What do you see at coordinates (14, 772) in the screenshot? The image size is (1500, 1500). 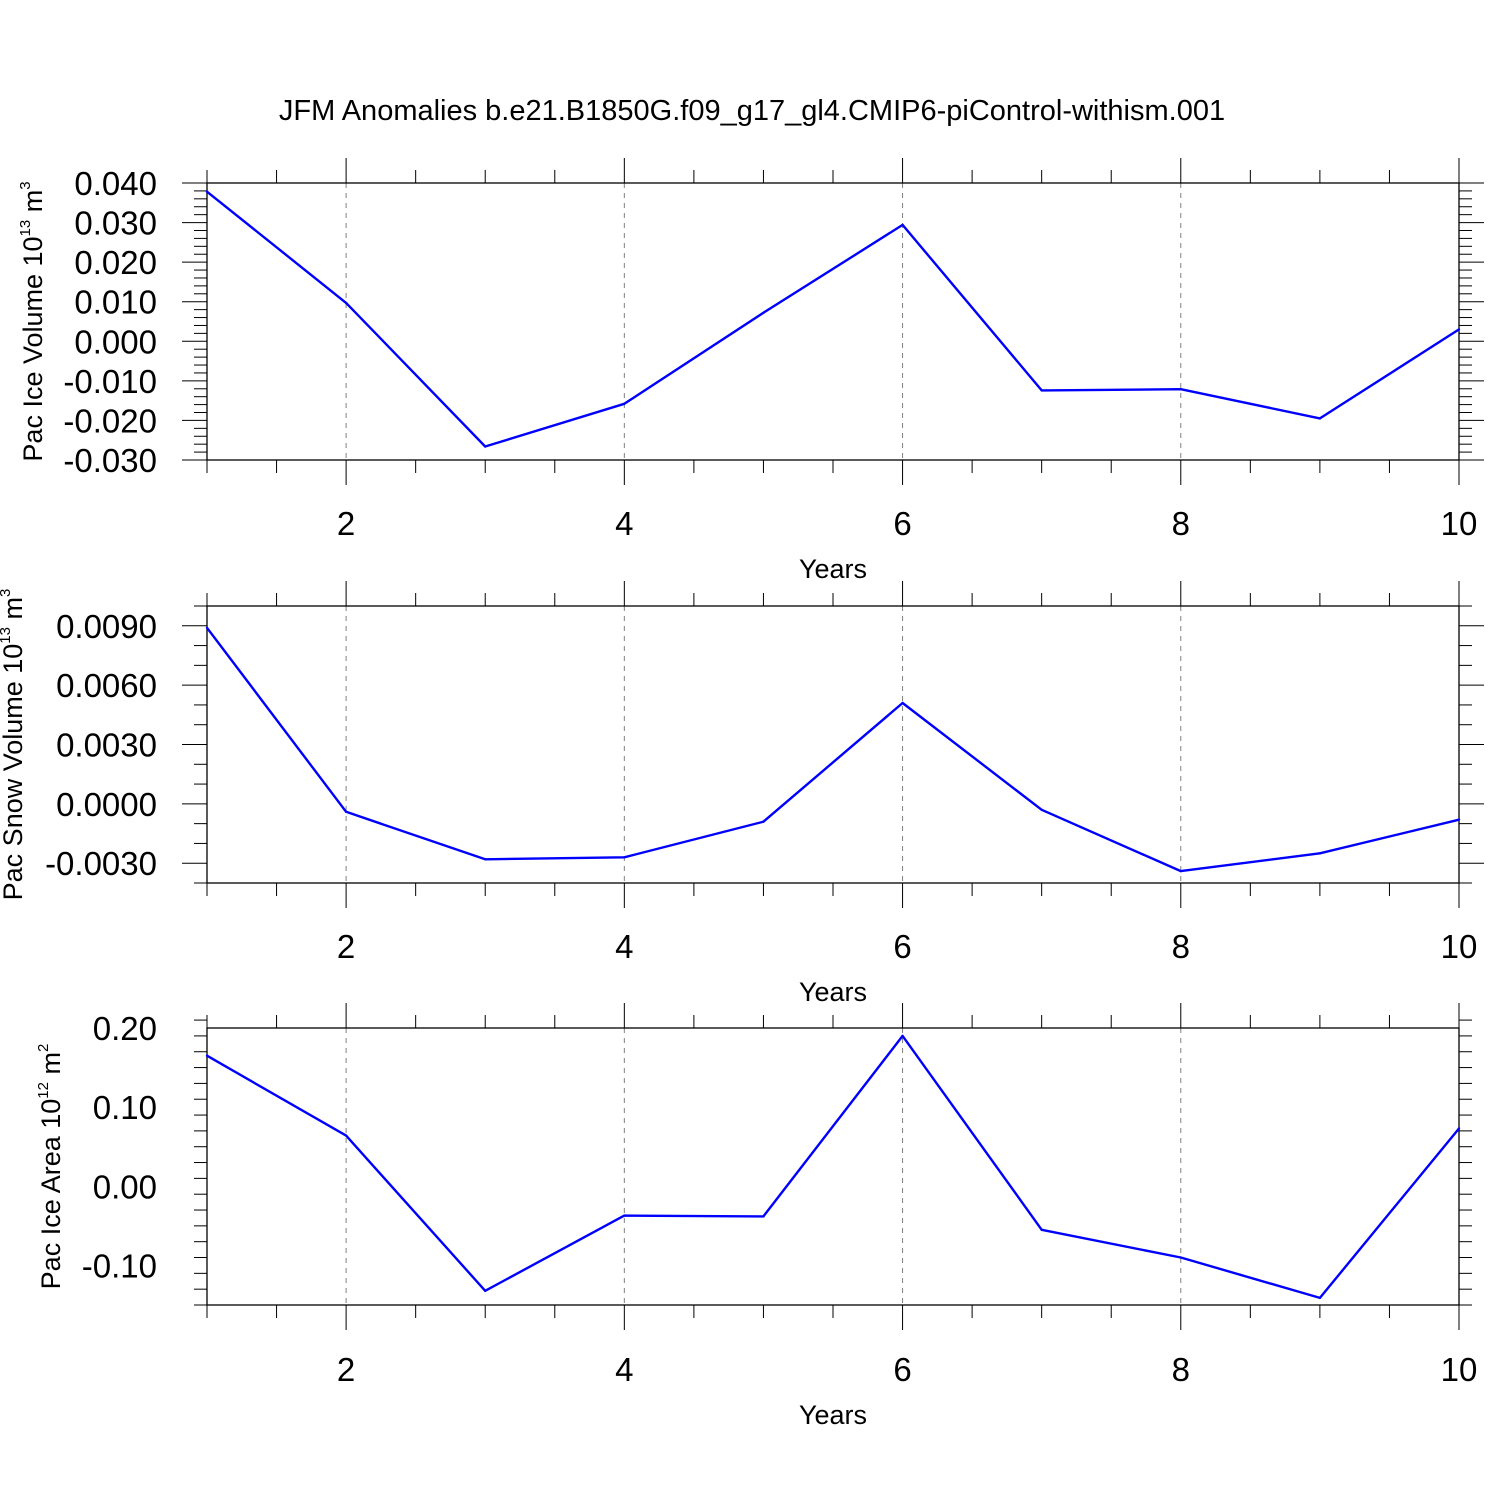 I see `y-axis-title-text: Pac Snow Volume 10` at bounding box center [14, 772].